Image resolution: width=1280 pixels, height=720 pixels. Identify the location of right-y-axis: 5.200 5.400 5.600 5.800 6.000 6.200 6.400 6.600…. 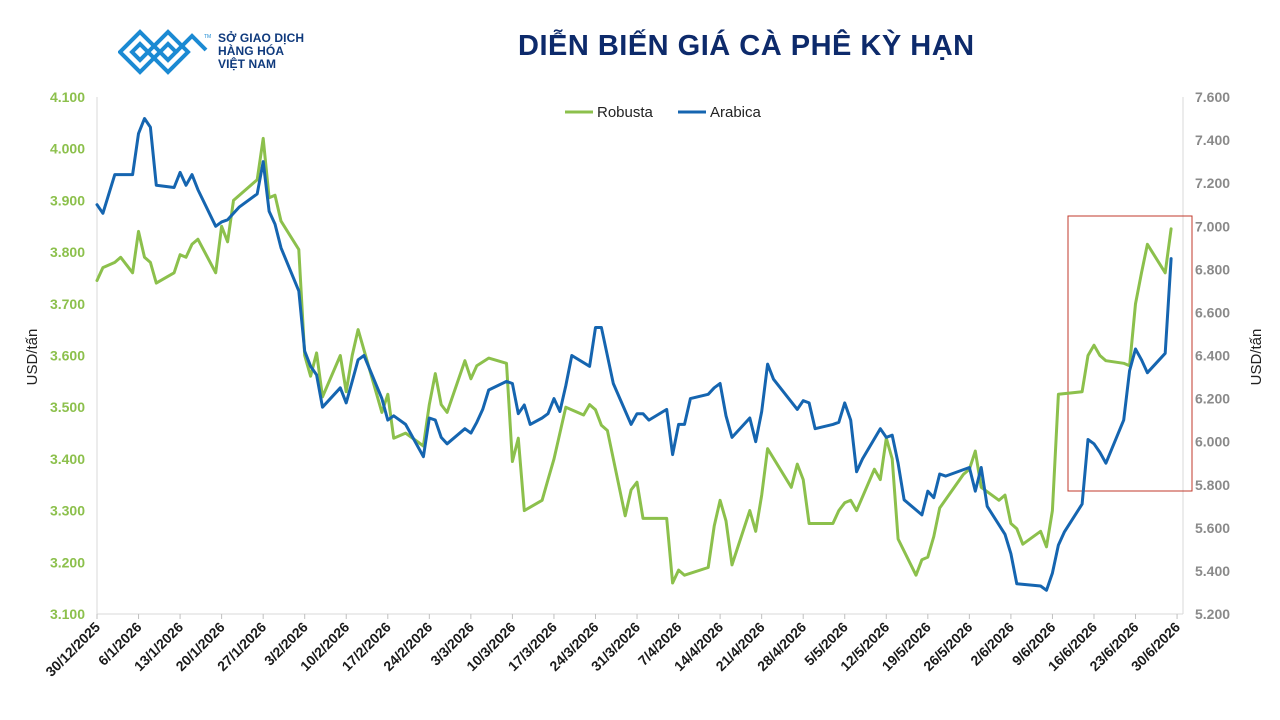
(1212, 355).